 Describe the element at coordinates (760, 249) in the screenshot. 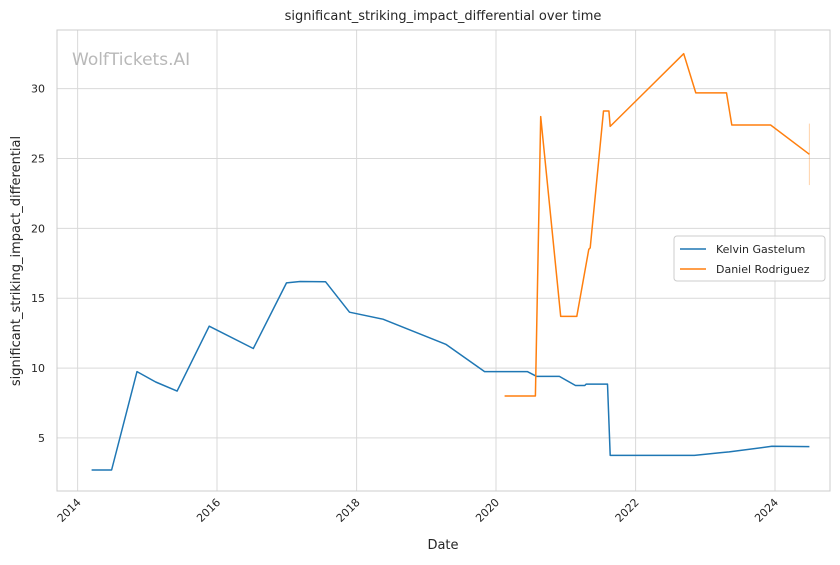

I see `legend-label: Kelvin Gastelum` at that location.